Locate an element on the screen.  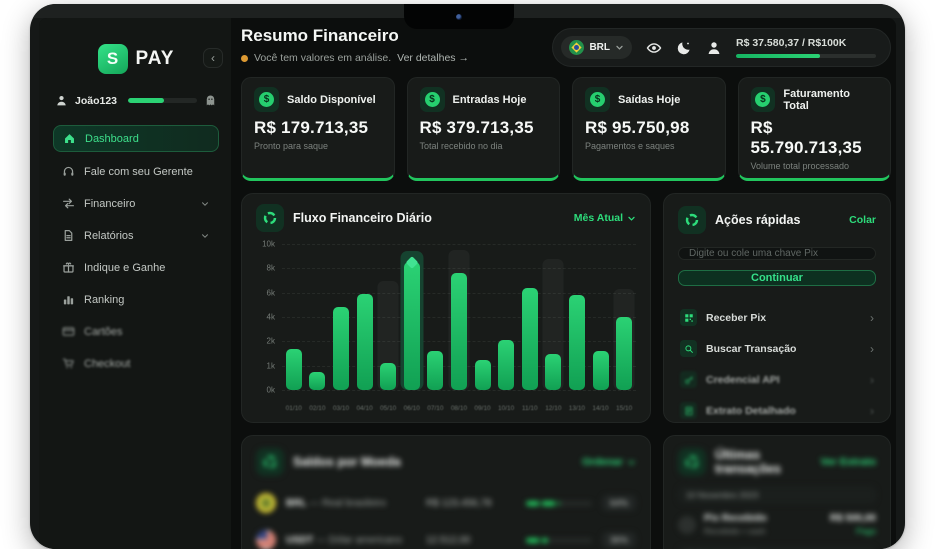
continue-button: Continuar is located at coordinates (777, 278).